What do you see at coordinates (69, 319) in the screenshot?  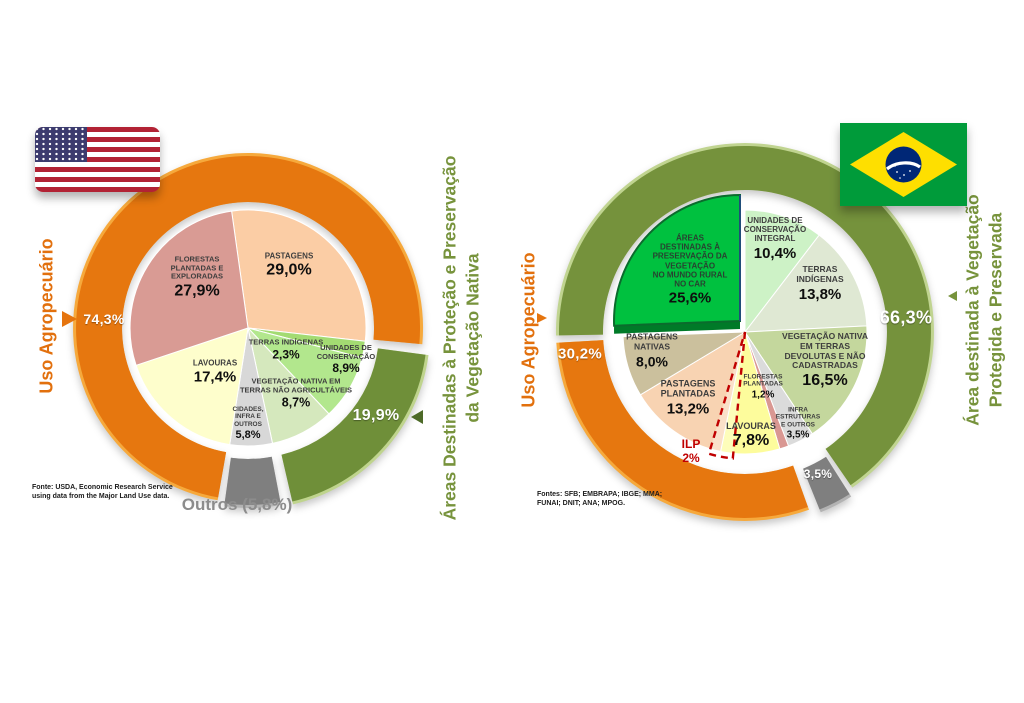 I see `usa-uso-agropecuario-arrow-icon` at bounding box center [69, 319].